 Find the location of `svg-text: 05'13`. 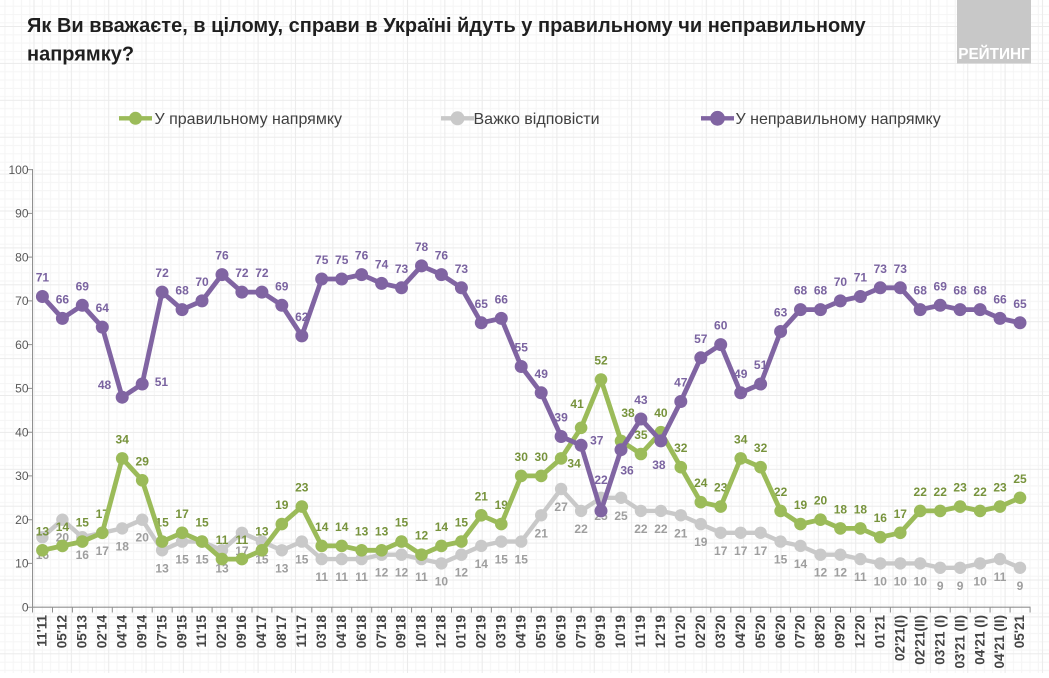

svg-text: 05'13 is located at coordinates (82, 632).